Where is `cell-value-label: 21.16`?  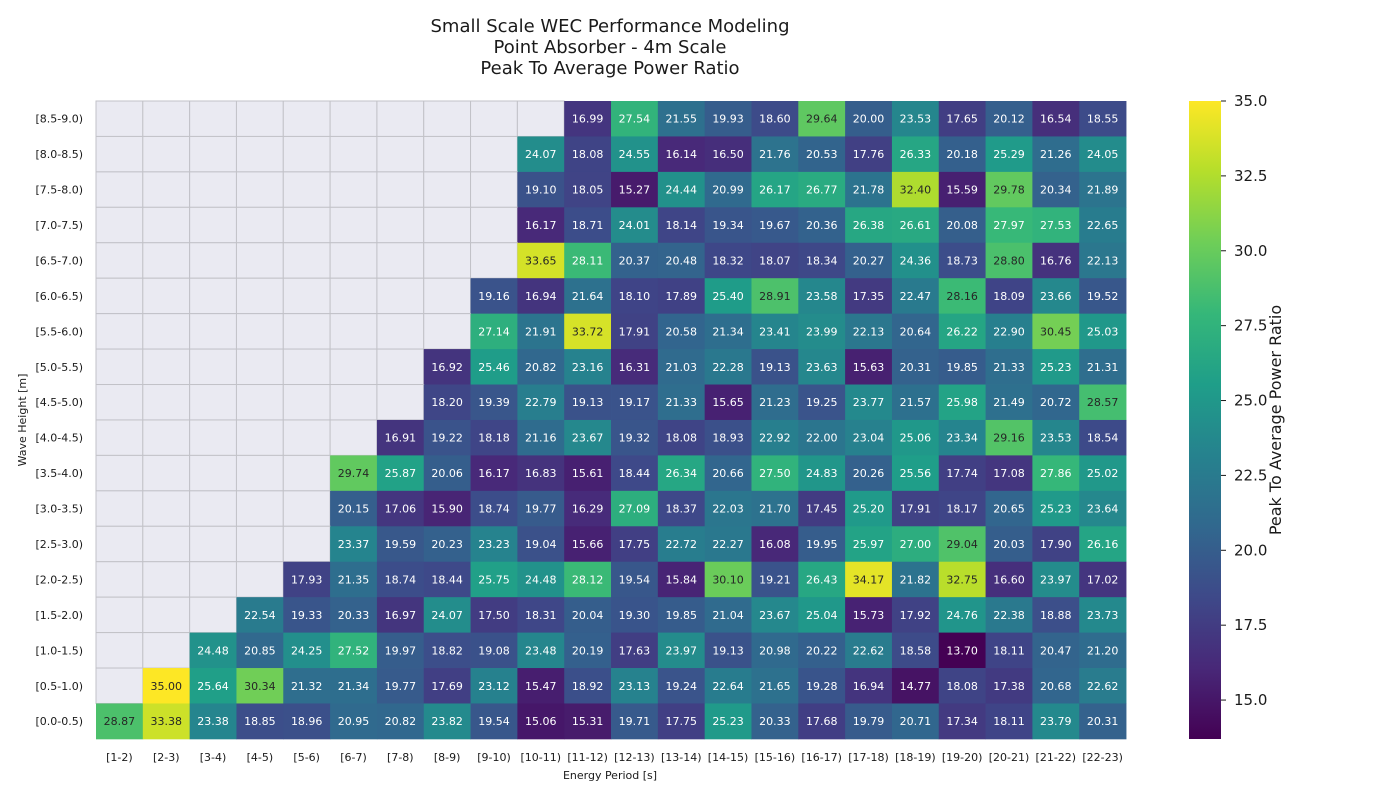
cell-value-label: 21.16 is located at coordinates (541, 438).